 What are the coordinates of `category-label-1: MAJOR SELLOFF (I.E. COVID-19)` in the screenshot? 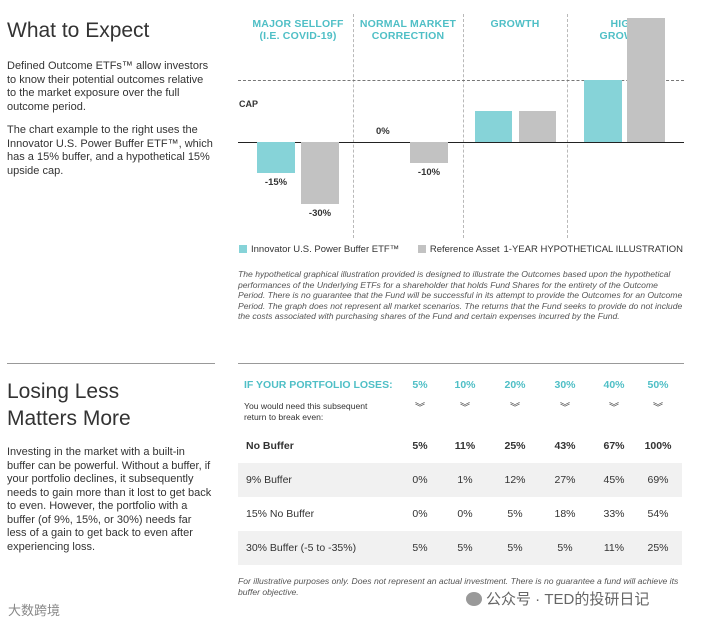 It's located at (298, 30).